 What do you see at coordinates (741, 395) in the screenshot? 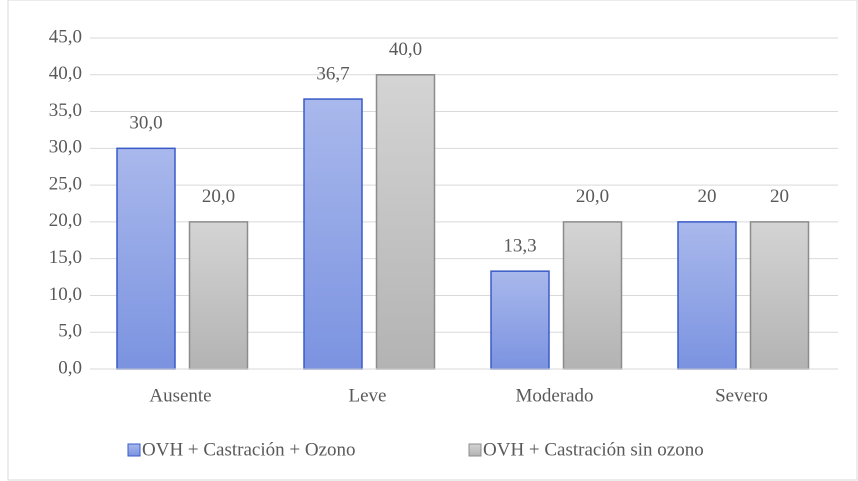
I see `x-tick-label: Severo` at bounding box center [741, 395].